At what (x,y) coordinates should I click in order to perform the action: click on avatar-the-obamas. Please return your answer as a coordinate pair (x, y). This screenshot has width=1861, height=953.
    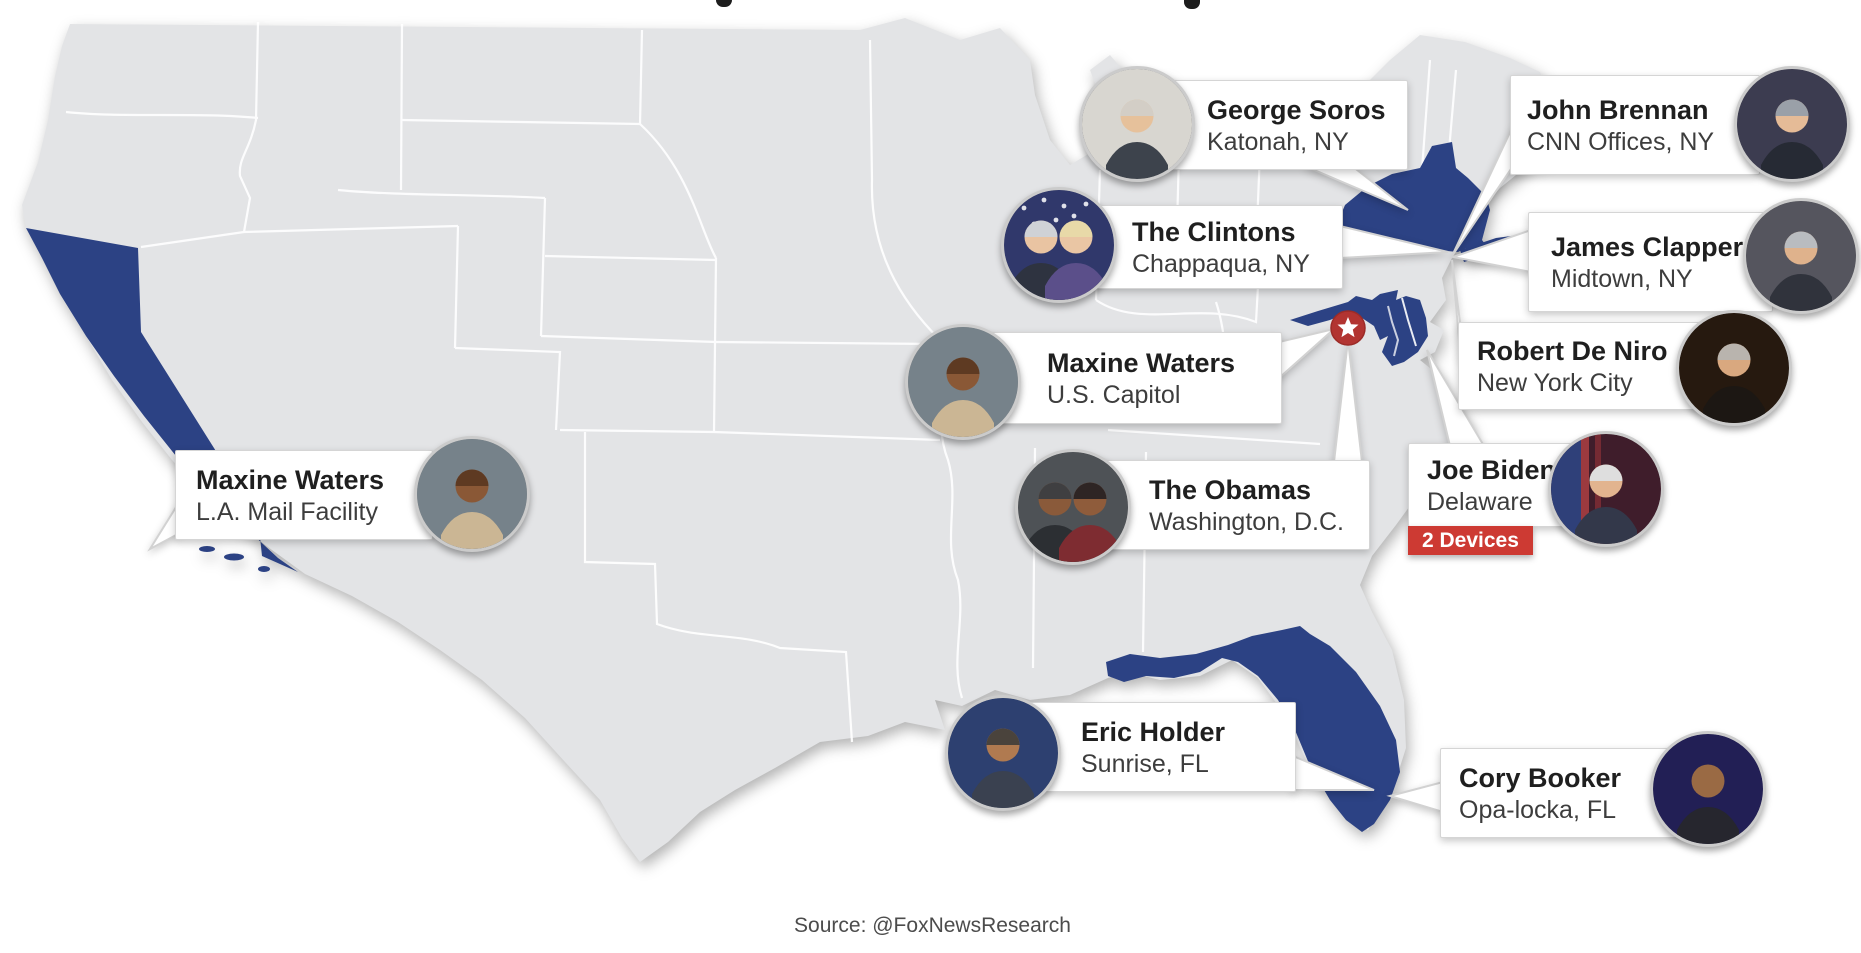
    Looking at the image, I should click on (1073, 507).